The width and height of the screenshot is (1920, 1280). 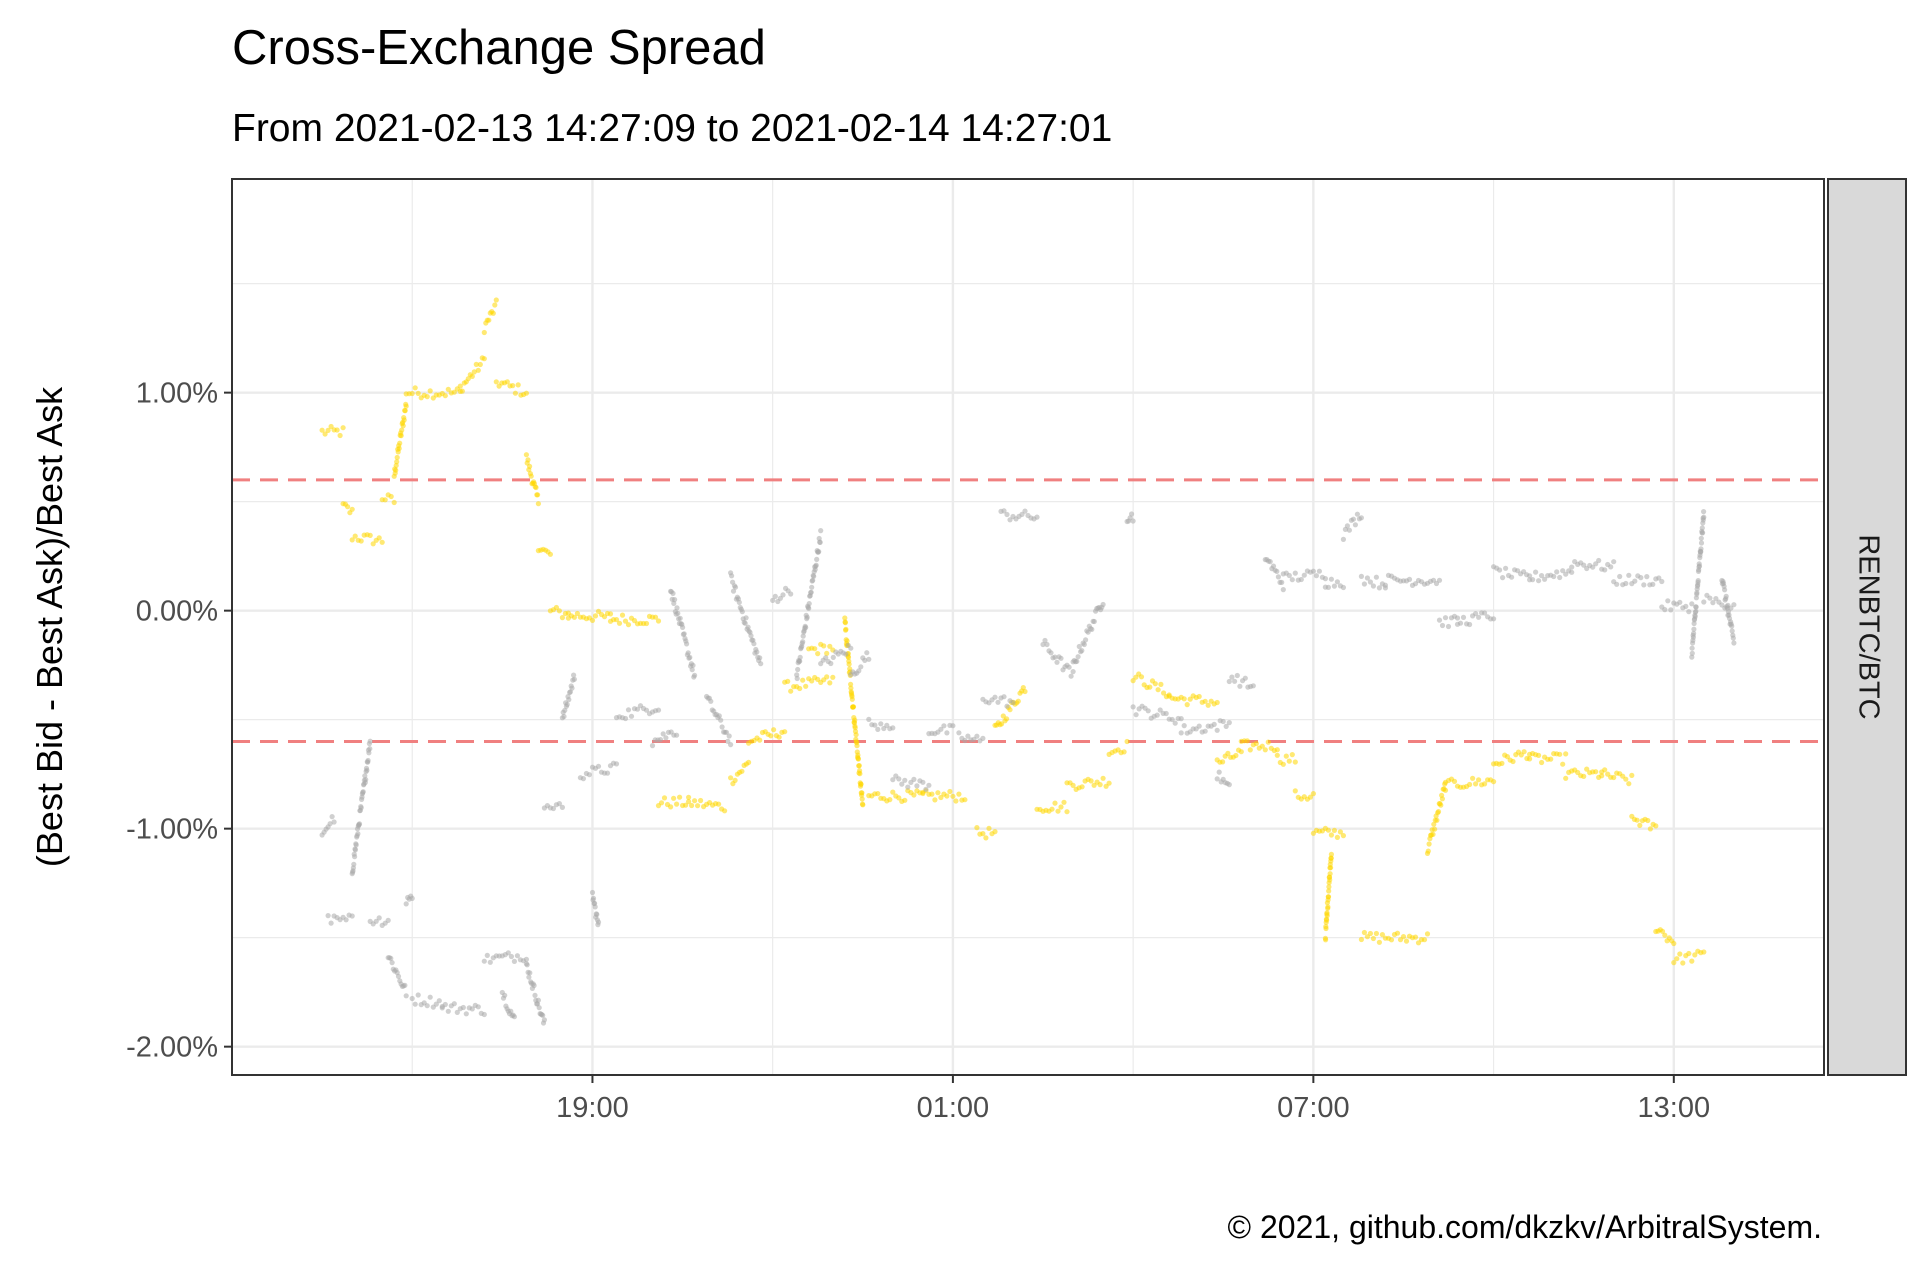 I want to click on x-tick-label: 19:00, so click(x=592, y=1108).